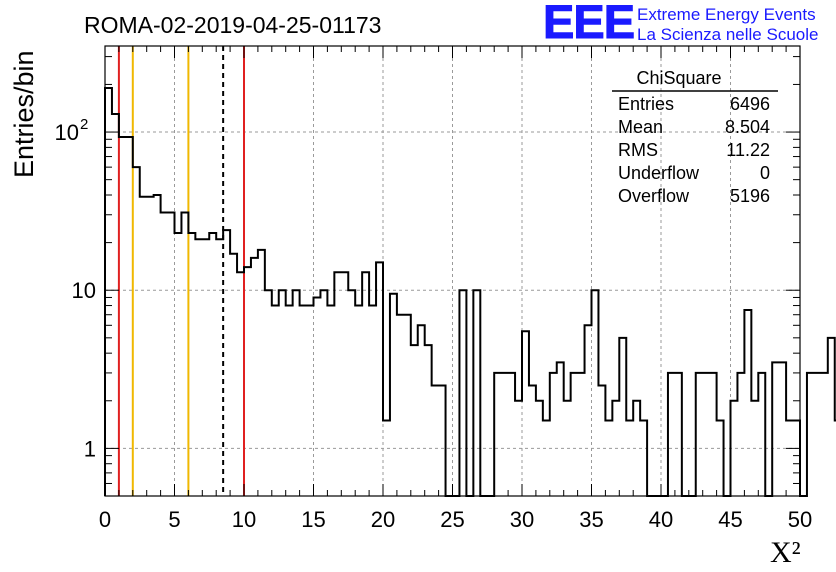  I want to click on chart-title: ROMA-02-2019-04-25-01173, so click(232, 25).